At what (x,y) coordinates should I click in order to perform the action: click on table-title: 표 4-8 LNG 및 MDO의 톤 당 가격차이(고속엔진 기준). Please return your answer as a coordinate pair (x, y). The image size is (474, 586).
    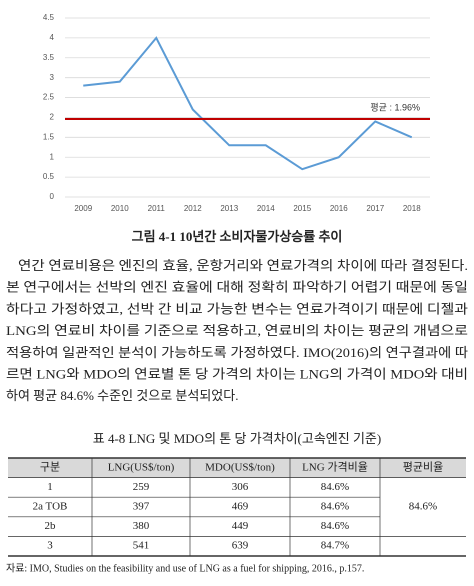
    Looking at the image, I should click on (237, 438).